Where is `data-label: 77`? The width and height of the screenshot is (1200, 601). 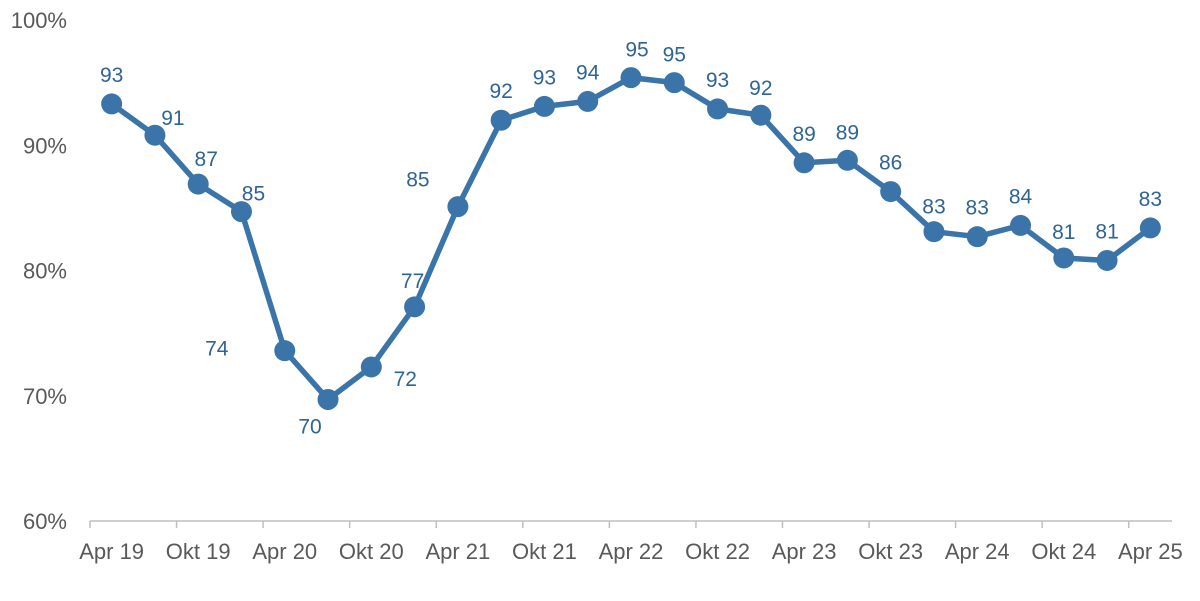
data-label: 77 is located at coordinates (412, 281).